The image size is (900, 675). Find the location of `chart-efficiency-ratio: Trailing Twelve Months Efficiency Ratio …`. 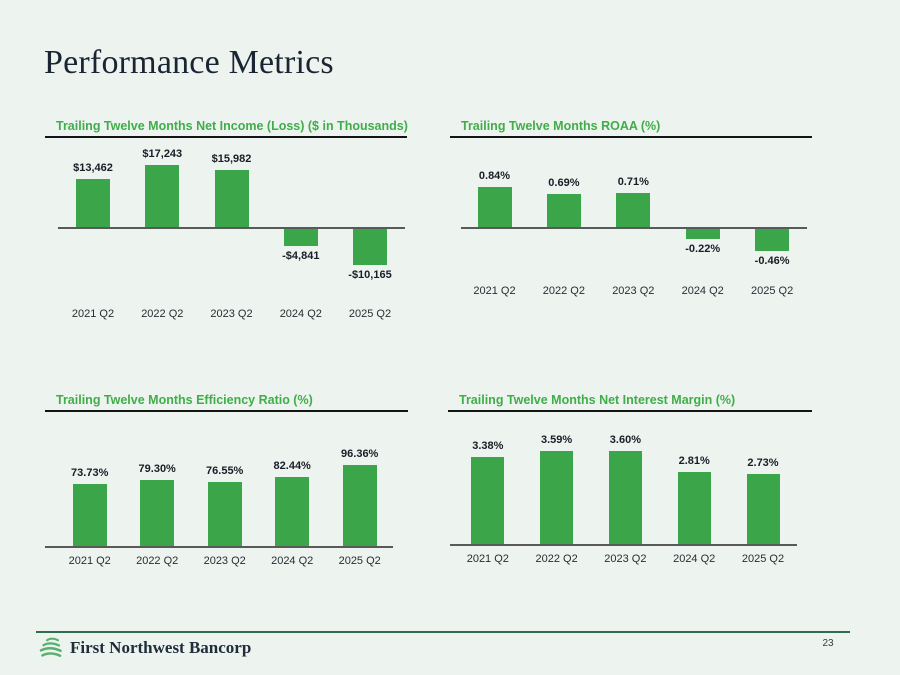

chart-efficiency-ratio: Trailing Twelve Months Efficiency Ratio … is located at coordinates (226, 484).